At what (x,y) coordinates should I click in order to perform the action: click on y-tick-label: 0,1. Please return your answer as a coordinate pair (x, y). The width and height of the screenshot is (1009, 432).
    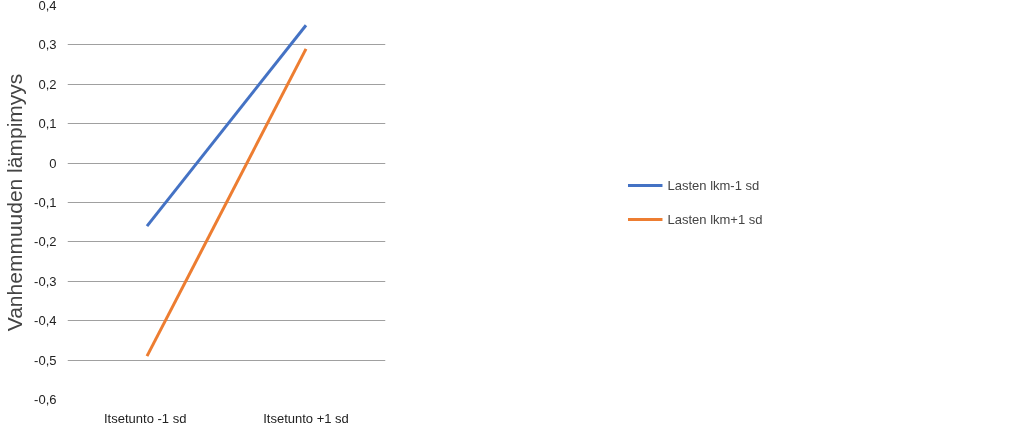
    Looking at the image, I should click on (47, 124).